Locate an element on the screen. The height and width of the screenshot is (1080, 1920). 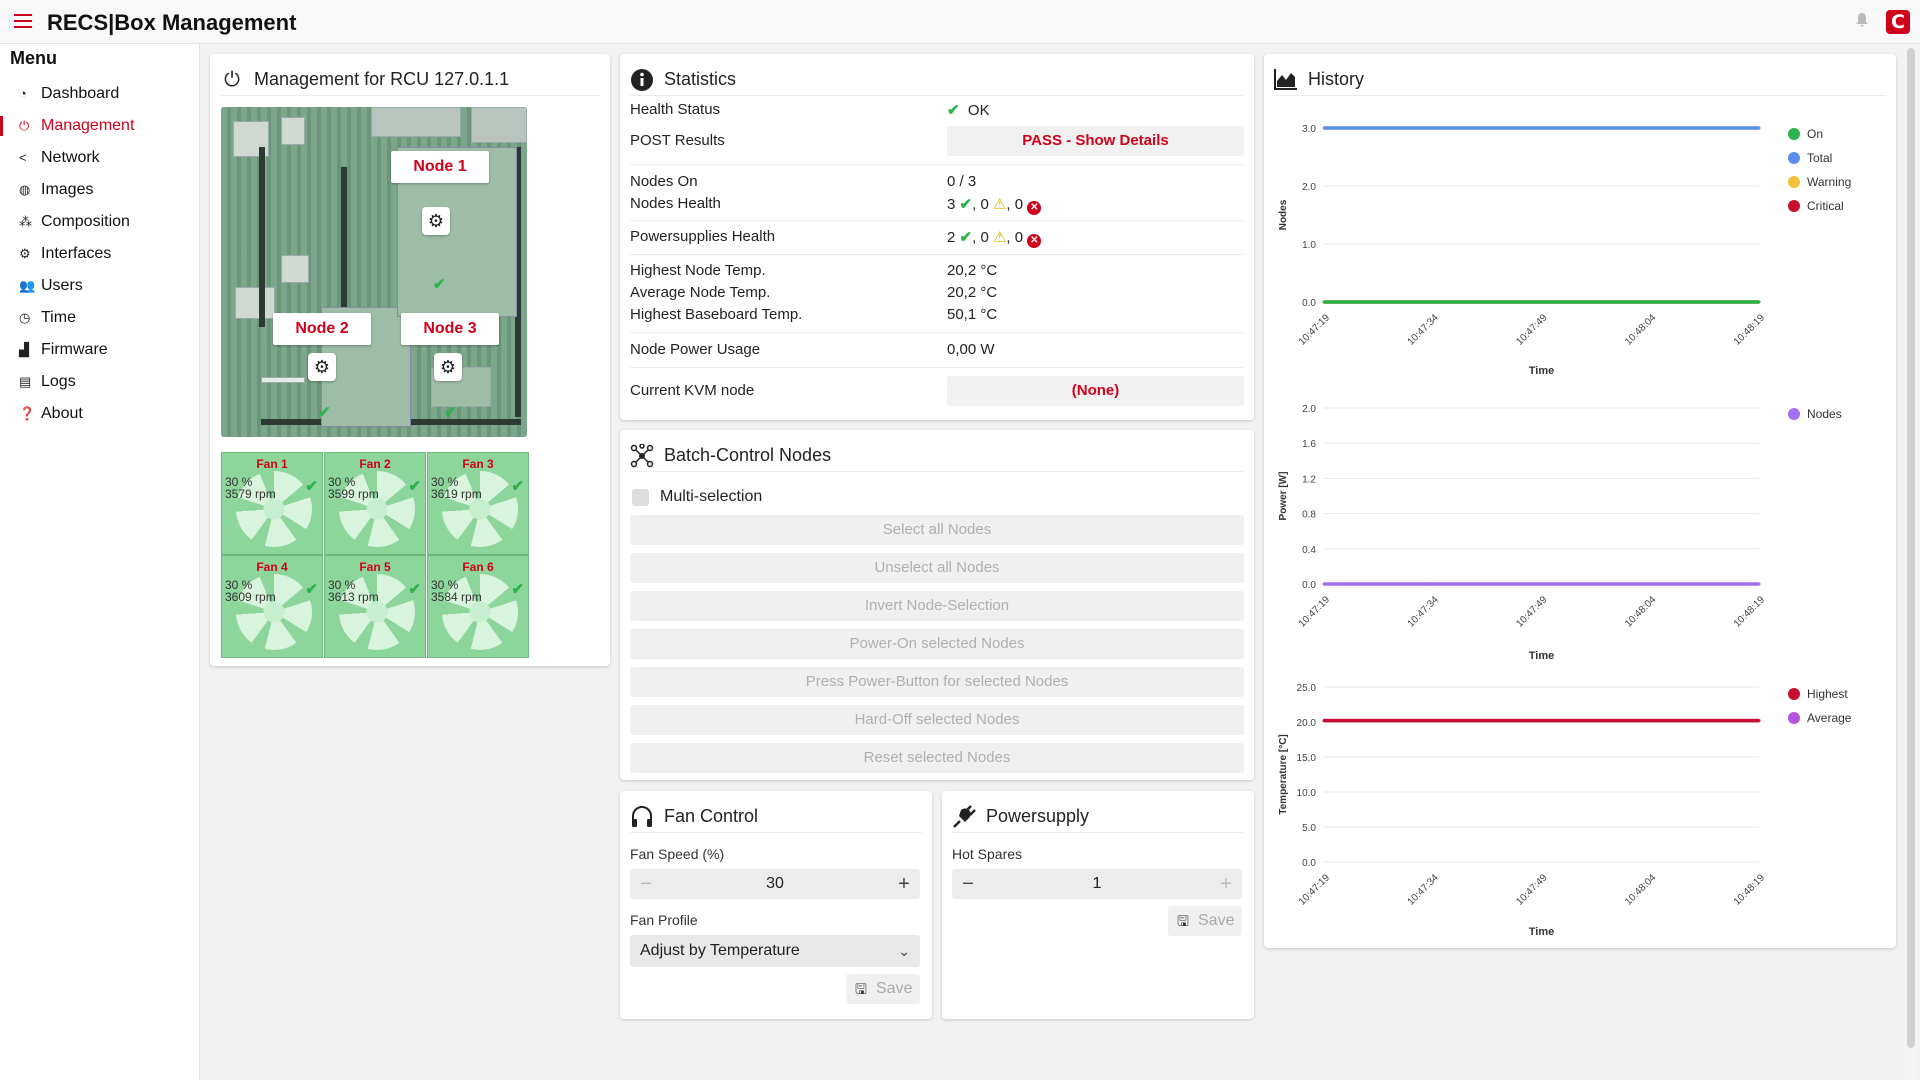
nodes-on-label: Nodes On is located at coordinates (664, 181).